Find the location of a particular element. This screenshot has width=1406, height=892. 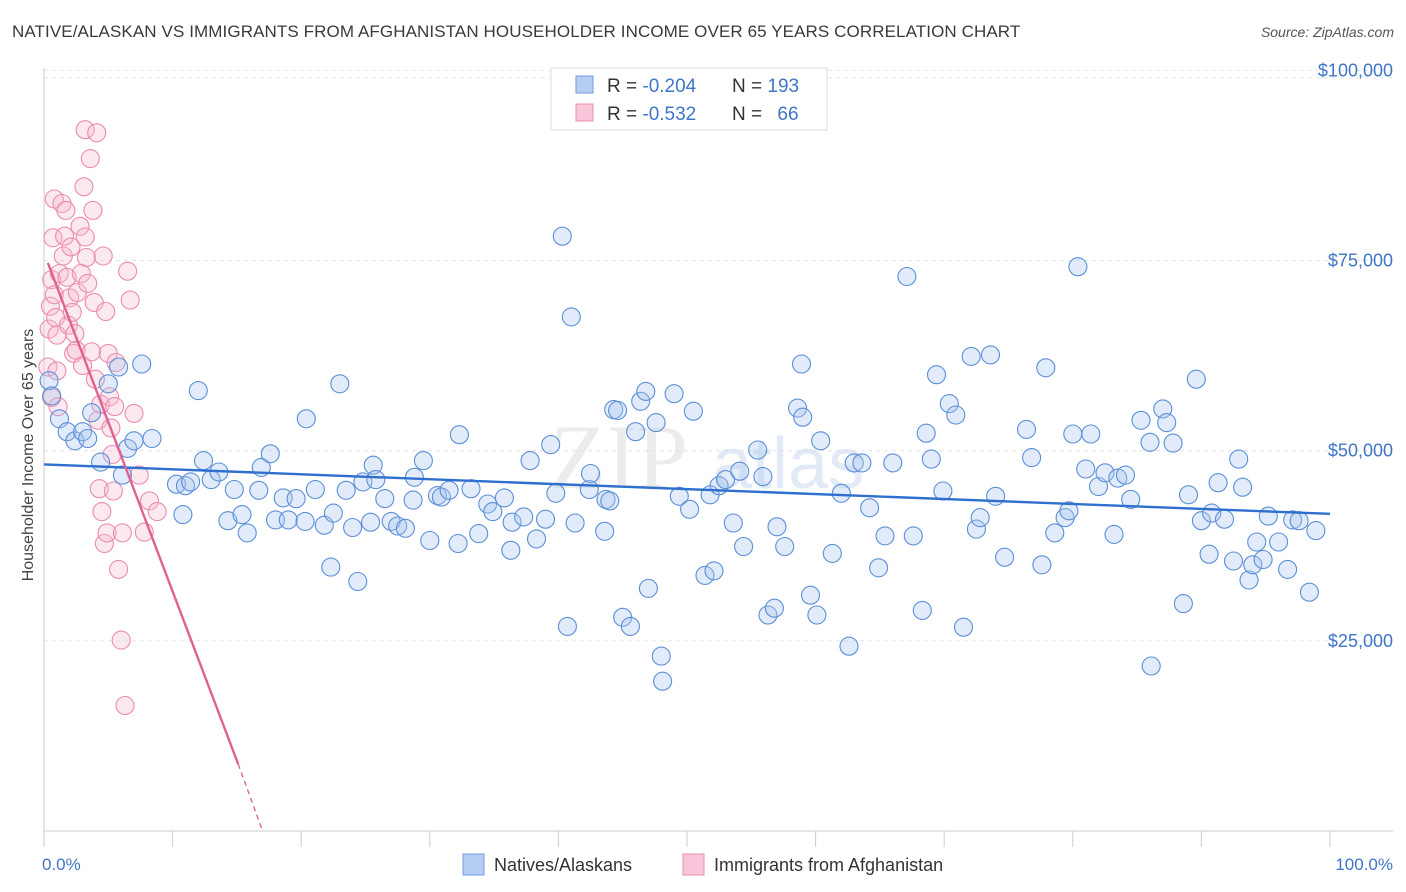

stats-pink-n-label: N = is located at coordinates (749, 114).